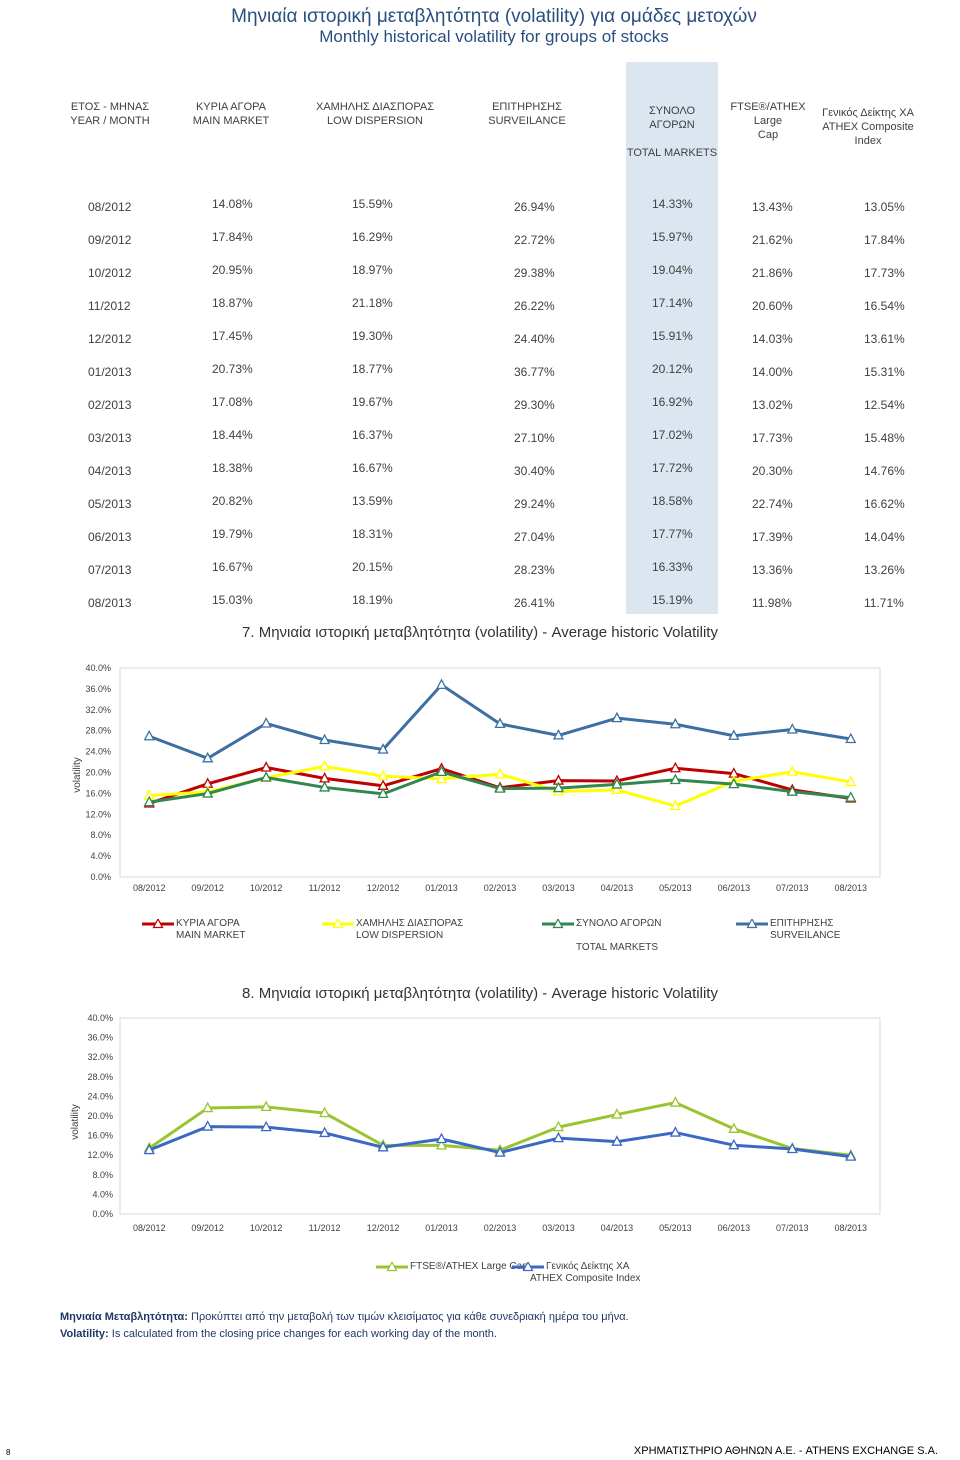 This screenshot has height=1460, width=960. What do you see at coordinates (372, 336) in the screenshot?
I see `table-cell: 19.30%` at bounding box center [372, 336].